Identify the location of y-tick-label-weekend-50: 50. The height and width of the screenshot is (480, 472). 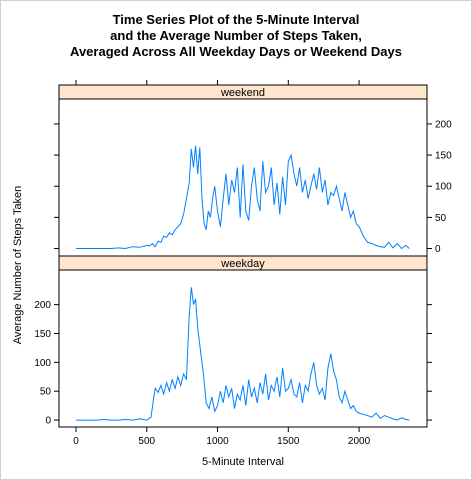
(441, 218).